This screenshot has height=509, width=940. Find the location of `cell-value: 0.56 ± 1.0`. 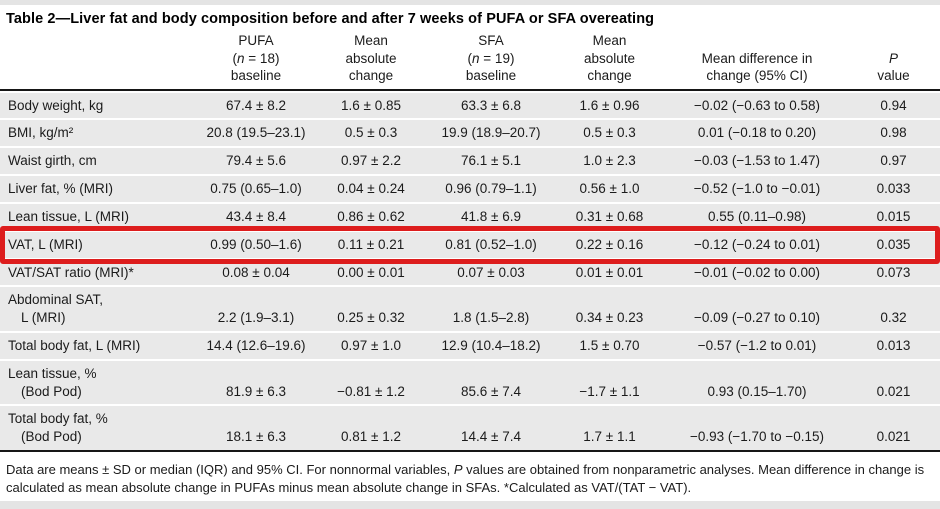

cell-value: 0.56 ± 1.0 is located at coordinates (609, 189).